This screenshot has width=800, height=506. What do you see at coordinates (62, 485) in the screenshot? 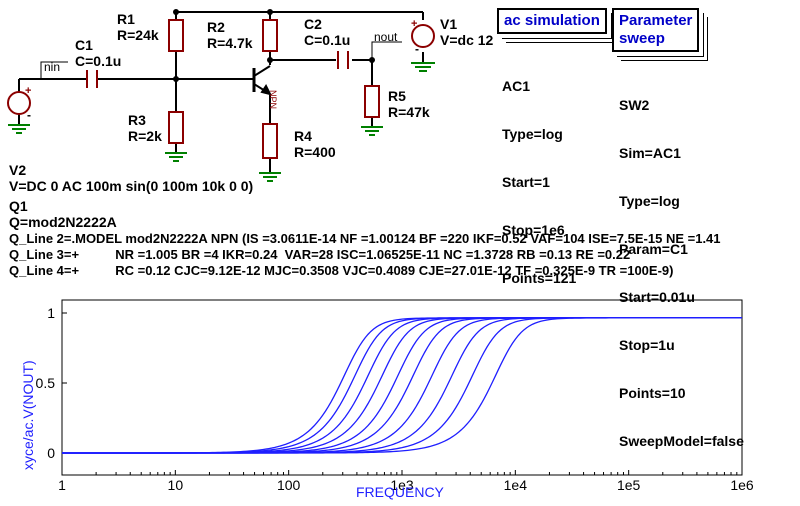
I see `x-tick-label: 1` at bounding box center [62, 485].